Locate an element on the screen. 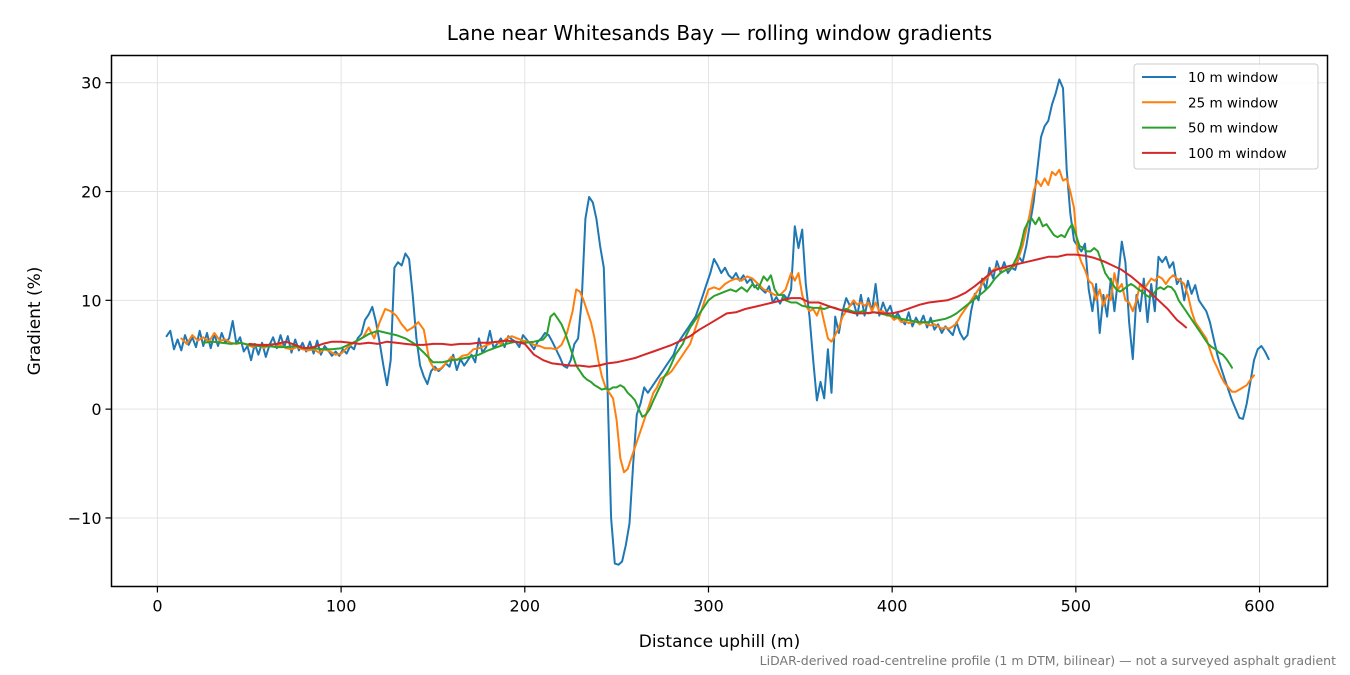  y-tick-label: 20 is located at coordinates (91, 192).